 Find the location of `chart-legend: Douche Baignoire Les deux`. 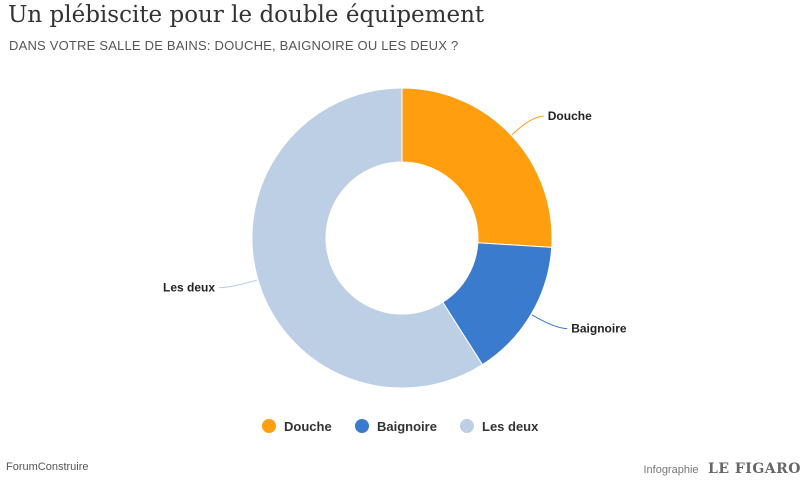

chart-legend: Douche Baignoire Les deux is located at coordinates (402, 426).